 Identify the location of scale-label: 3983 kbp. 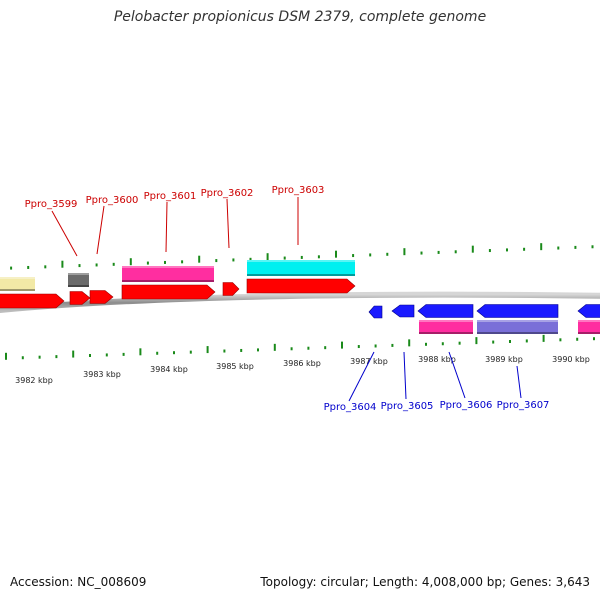
(102, 374).